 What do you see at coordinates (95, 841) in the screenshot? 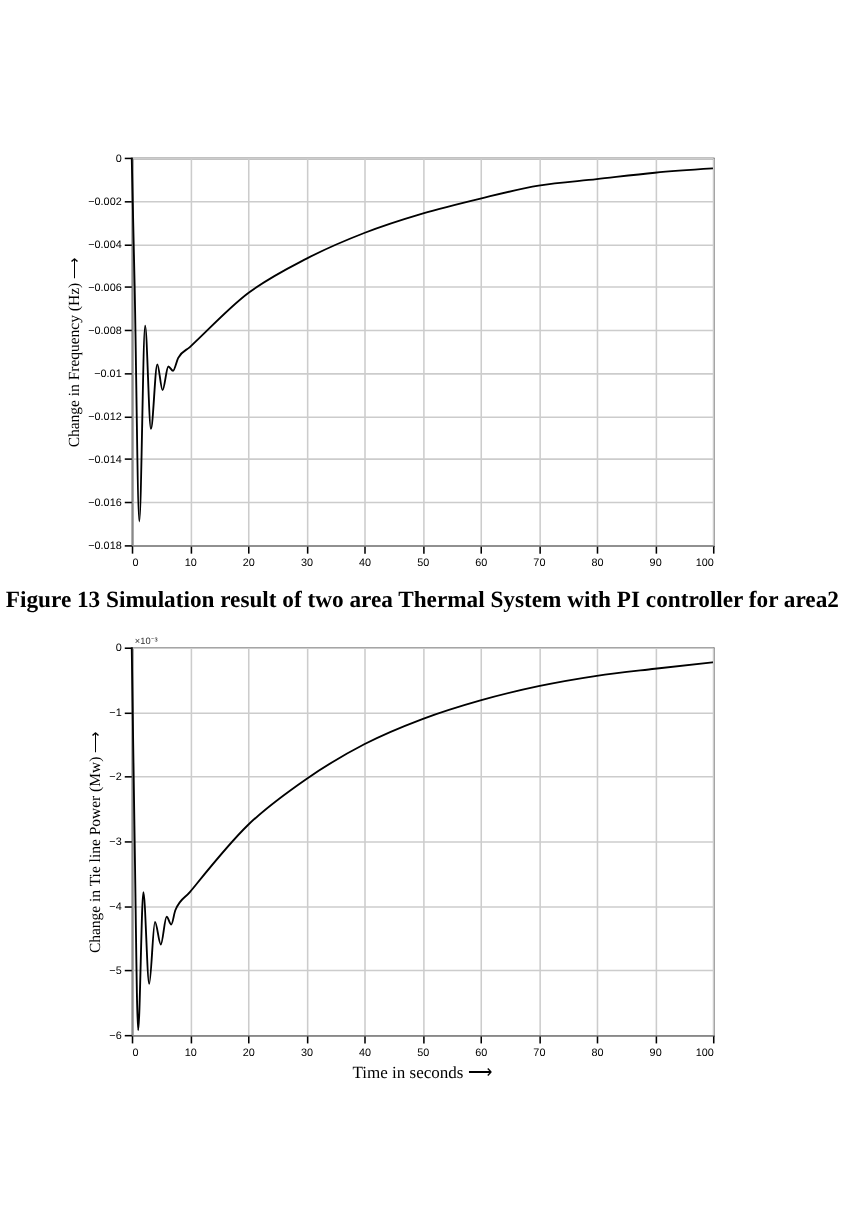
I see `y-axis-title: Change in Tie line Power (Mw) ⟶` at bounding box center [95, 841].